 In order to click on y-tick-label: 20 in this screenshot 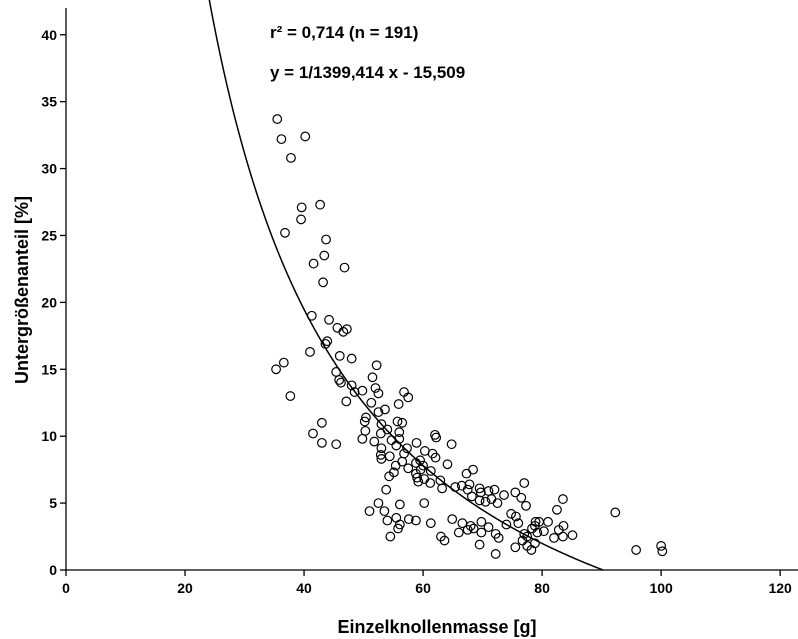, I will do `click(49, 302)`.